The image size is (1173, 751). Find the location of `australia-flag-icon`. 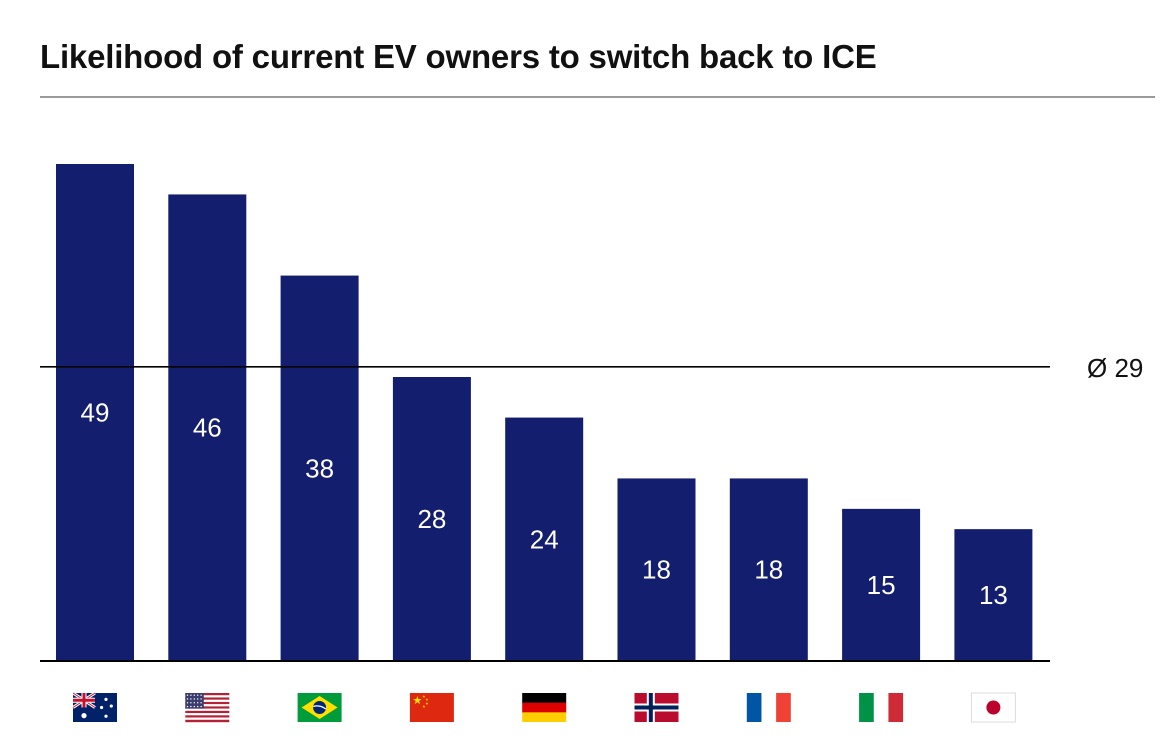

australia-flag-icon is located at coordinates (94, 706).